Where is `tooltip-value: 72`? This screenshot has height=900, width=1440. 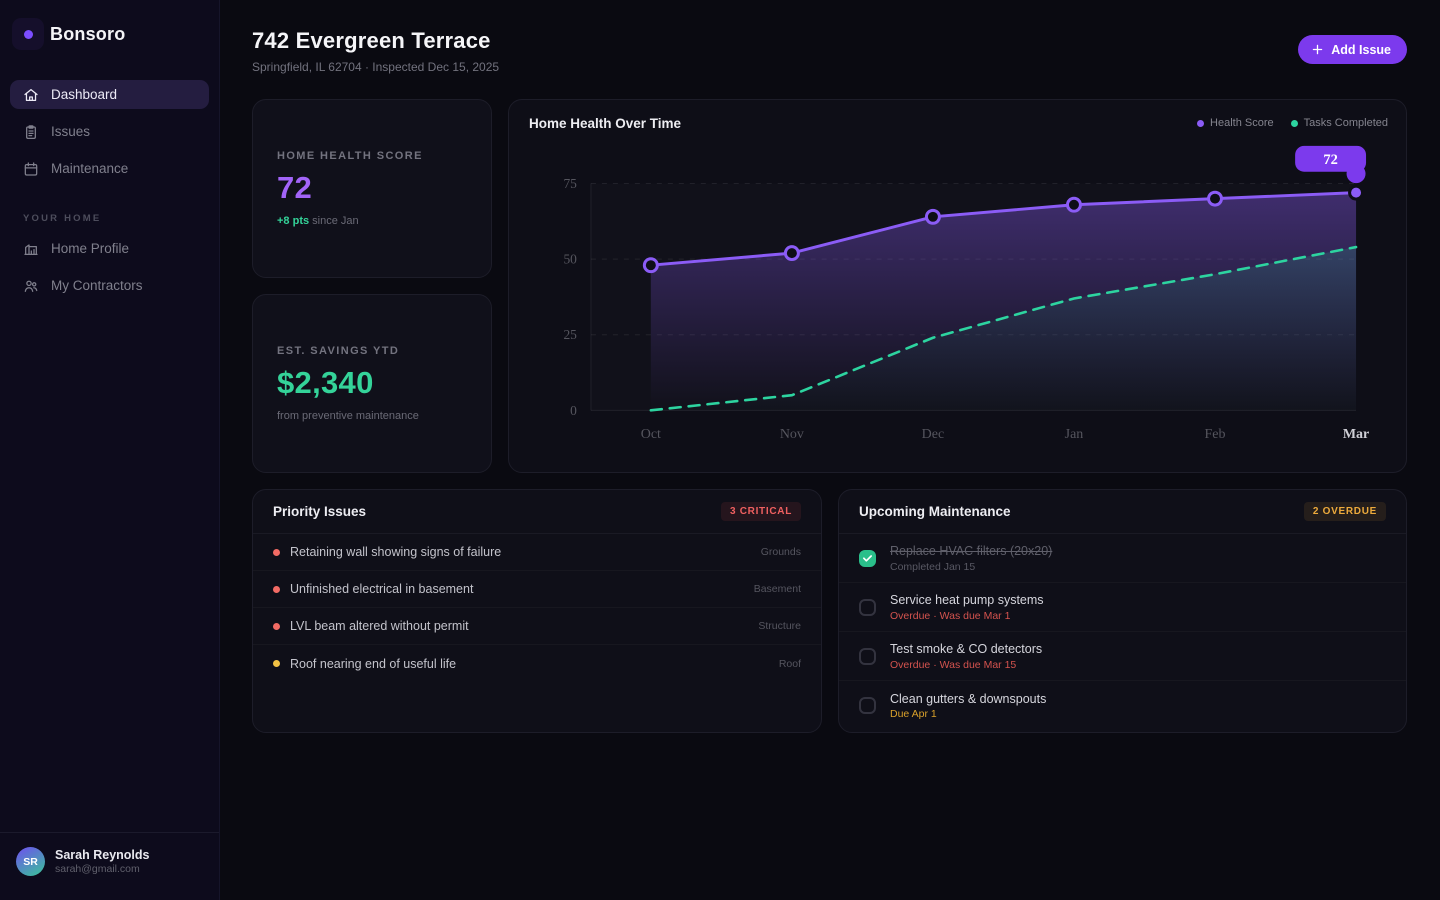
tooltip-value: 72 is located at coordinates (1330, 160).